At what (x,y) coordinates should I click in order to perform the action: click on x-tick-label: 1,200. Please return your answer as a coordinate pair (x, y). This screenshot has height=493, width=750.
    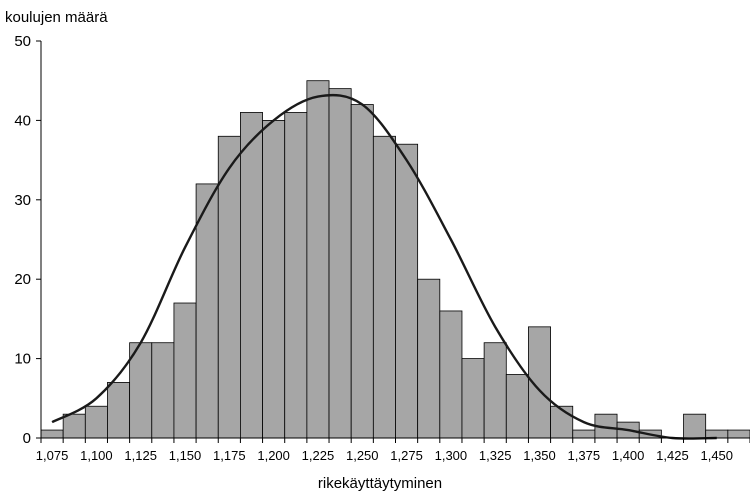
    Looking at the image, I should click on (273, 455).